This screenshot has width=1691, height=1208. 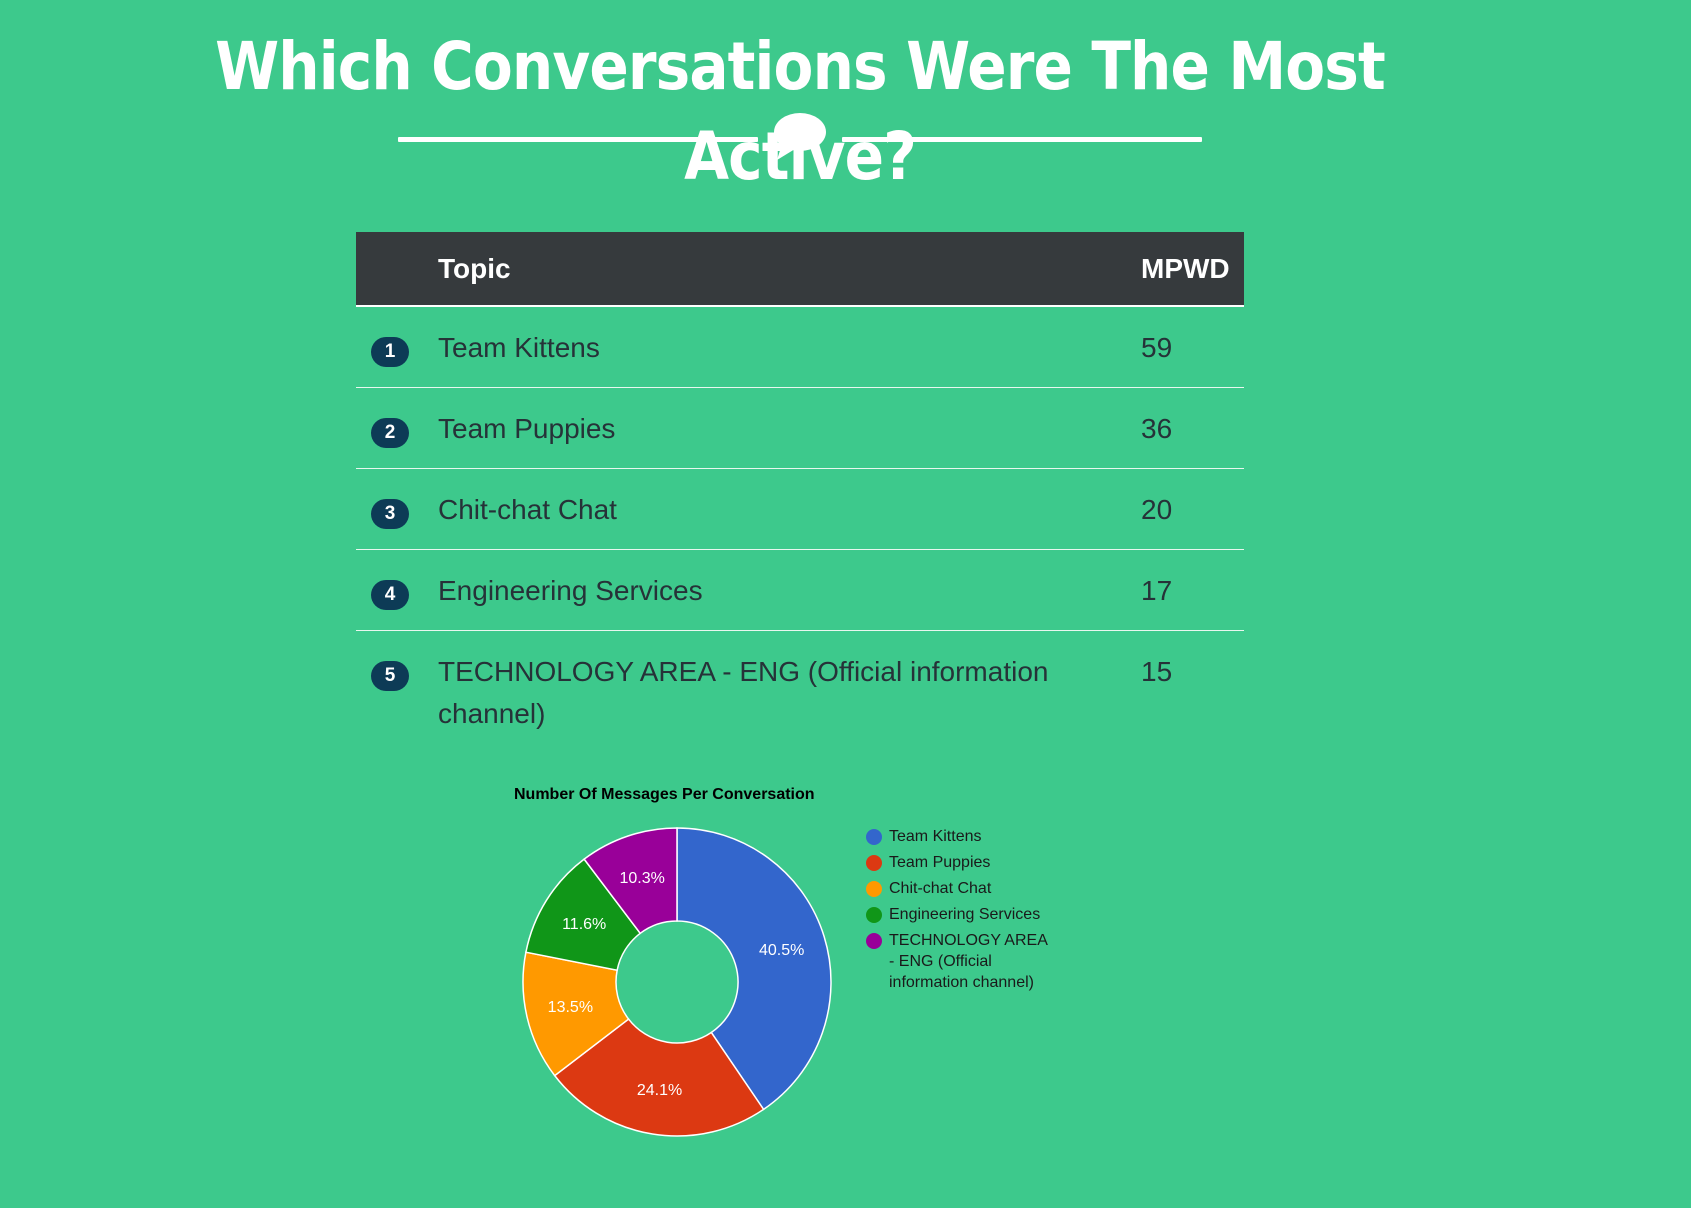 I want to click on table-header-row: Topic MPWD, so click(x=800, y=269).